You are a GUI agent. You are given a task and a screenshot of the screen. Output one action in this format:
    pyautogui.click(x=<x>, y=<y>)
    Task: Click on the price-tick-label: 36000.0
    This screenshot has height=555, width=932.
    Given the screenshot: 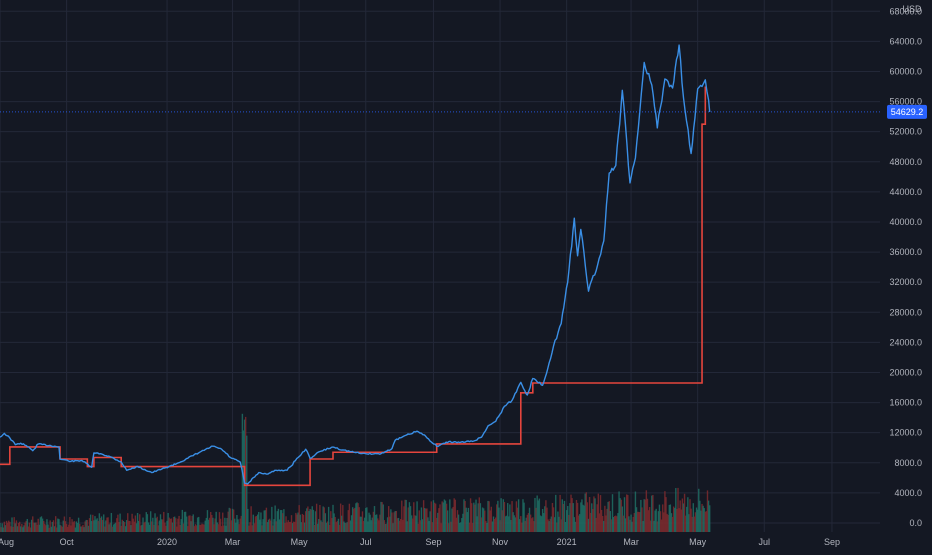 What is the action you would take?
    pyautogui.click(x=905, y=252)
    